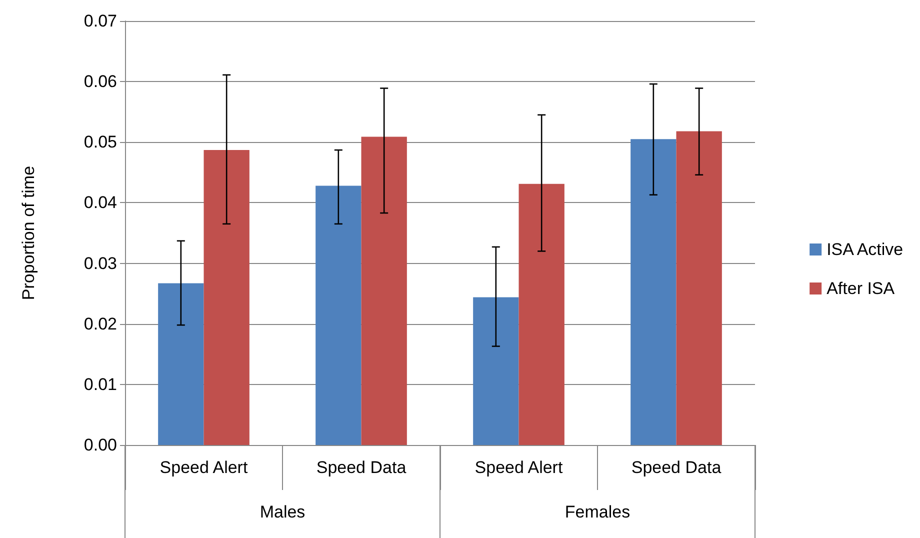  Describe the element at coordinates (100, 82) in the screenshot. I see `y-tick-label: 0.06` at that location.